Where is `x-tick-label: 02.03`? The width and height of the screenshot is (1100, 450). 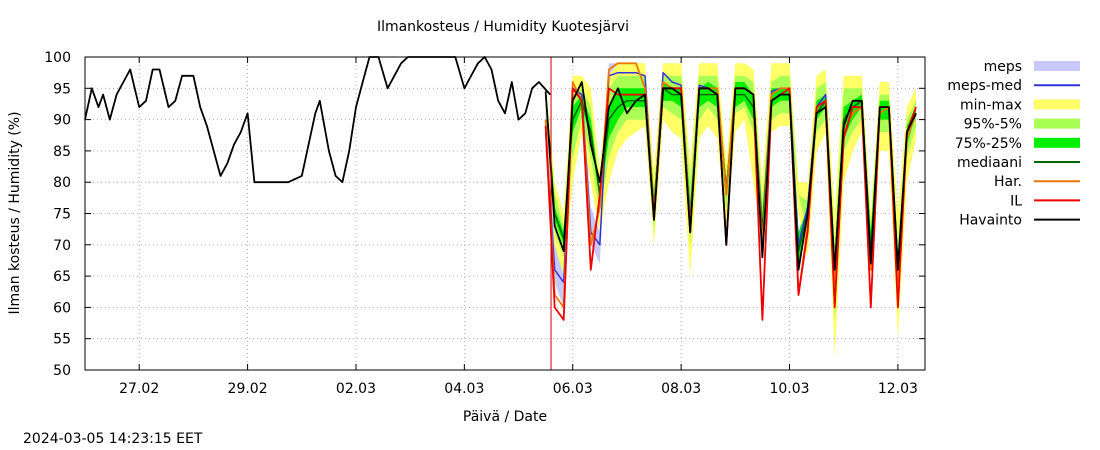 x-tick-label: 02.03 is located at coordinates (356, 389).